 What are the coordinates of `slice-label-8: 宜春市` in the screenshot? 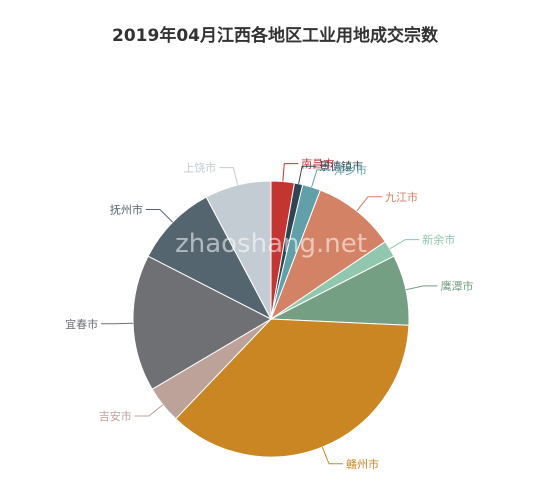 It's located at (81, 324).